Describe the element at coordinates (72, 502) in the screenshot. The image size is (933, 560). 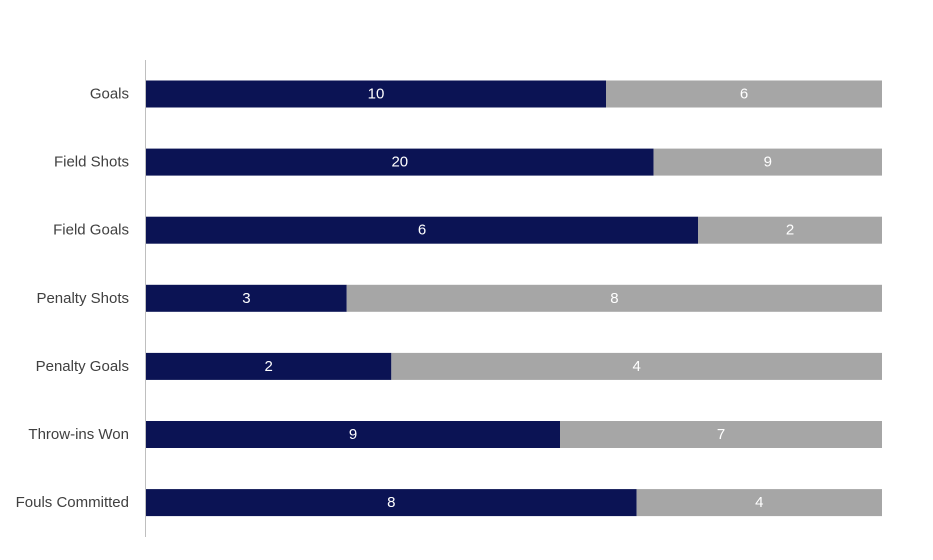
I see `category-label-fouls-committed: Fouls Committed` at that location.